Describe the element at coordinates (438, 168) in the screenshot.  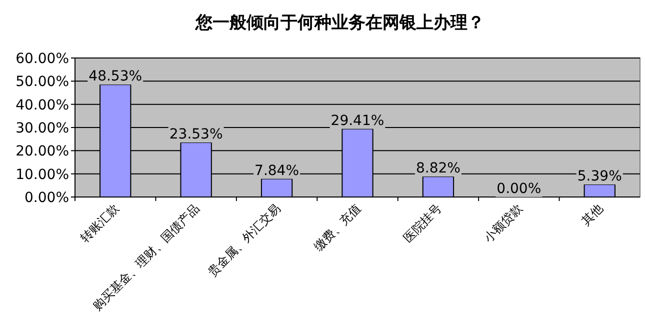
I see `data-label: 8.82%` at that location.